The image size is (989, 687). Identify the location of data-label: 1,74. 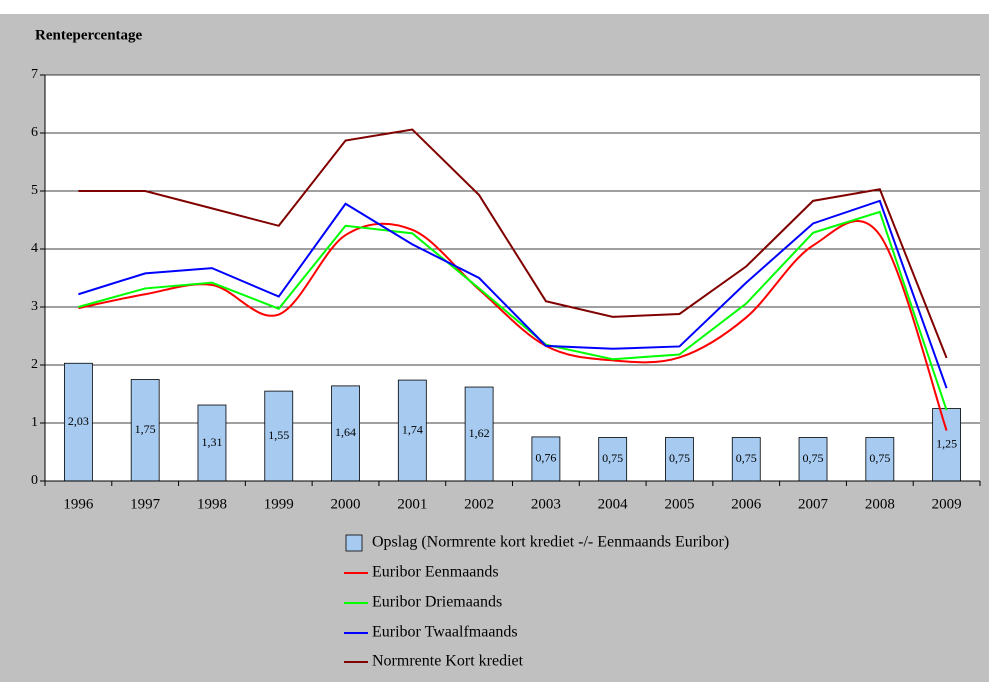
(412, 429).